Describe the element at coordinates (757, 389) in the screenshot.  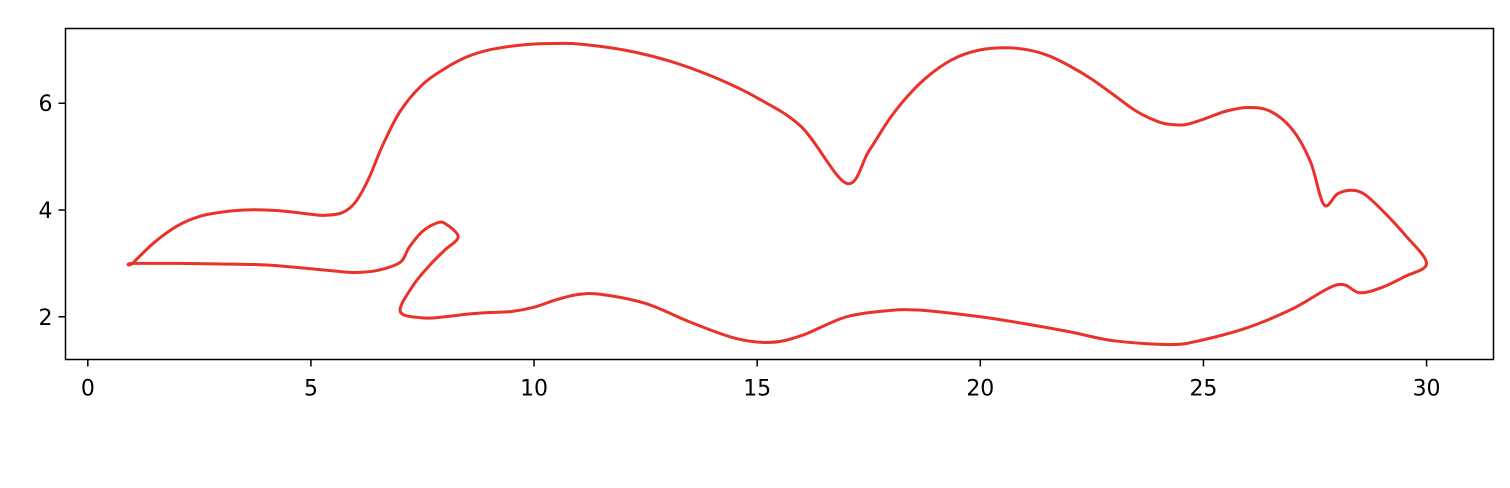
I see `x-tick-label: 15` at that location.